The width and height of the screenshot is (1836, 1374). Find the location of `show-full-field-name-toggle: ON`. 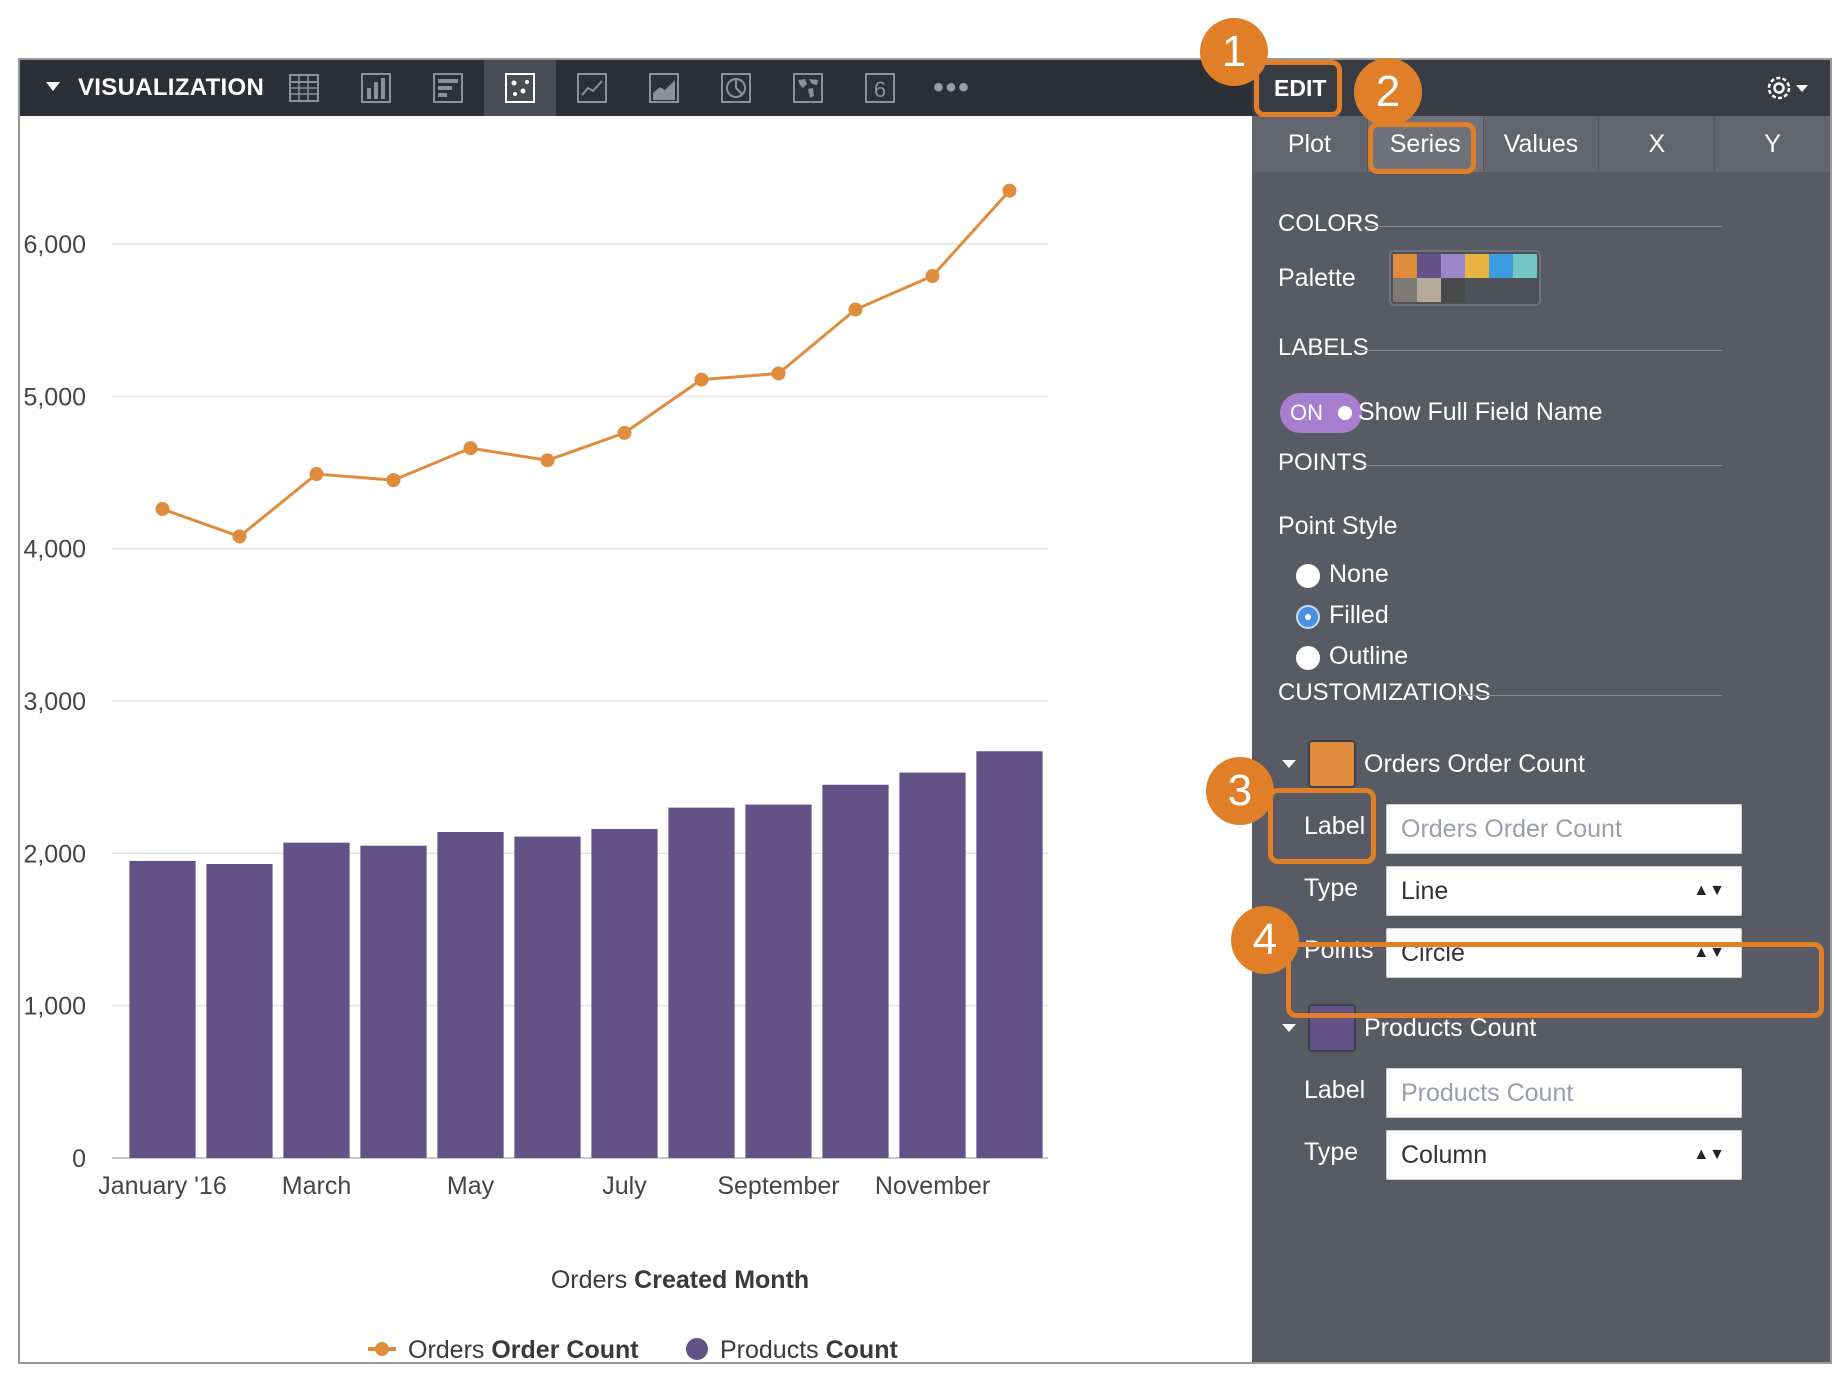

show-full-field-name-toggle: ON is located at coordinates (1321, 413).